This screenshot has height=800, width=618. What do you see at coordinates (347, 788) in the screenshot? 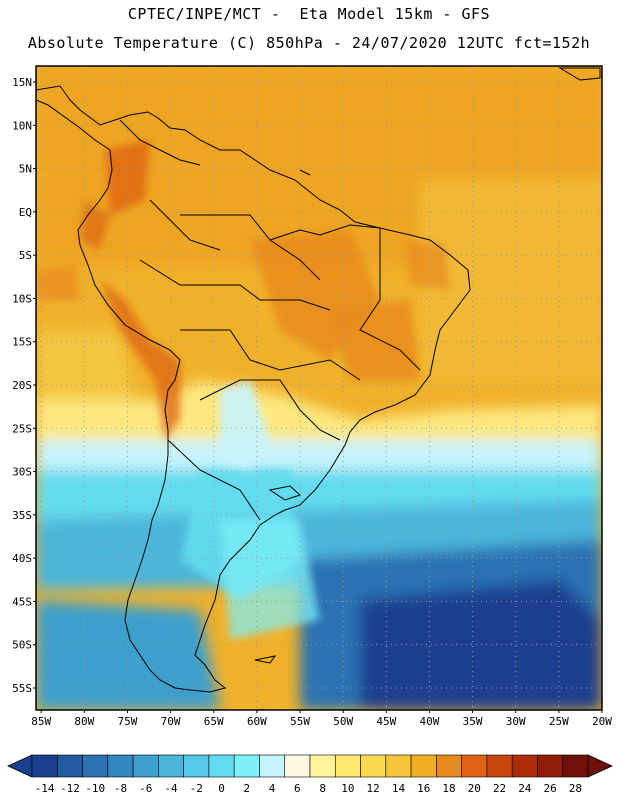
I see `colorbar-label: 10` at bounding box center [347, 788].